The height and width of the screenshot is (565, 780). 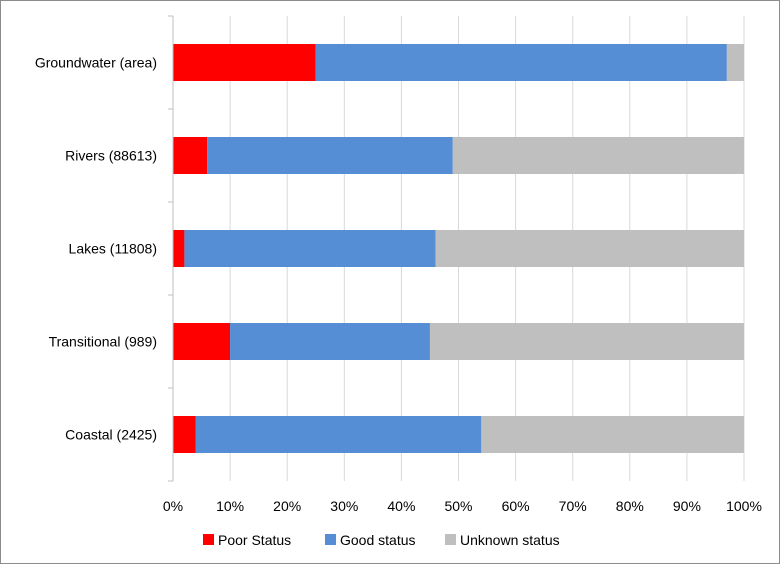 I want to click on category-label: Lakes (11808), so click(x=113, y=249).